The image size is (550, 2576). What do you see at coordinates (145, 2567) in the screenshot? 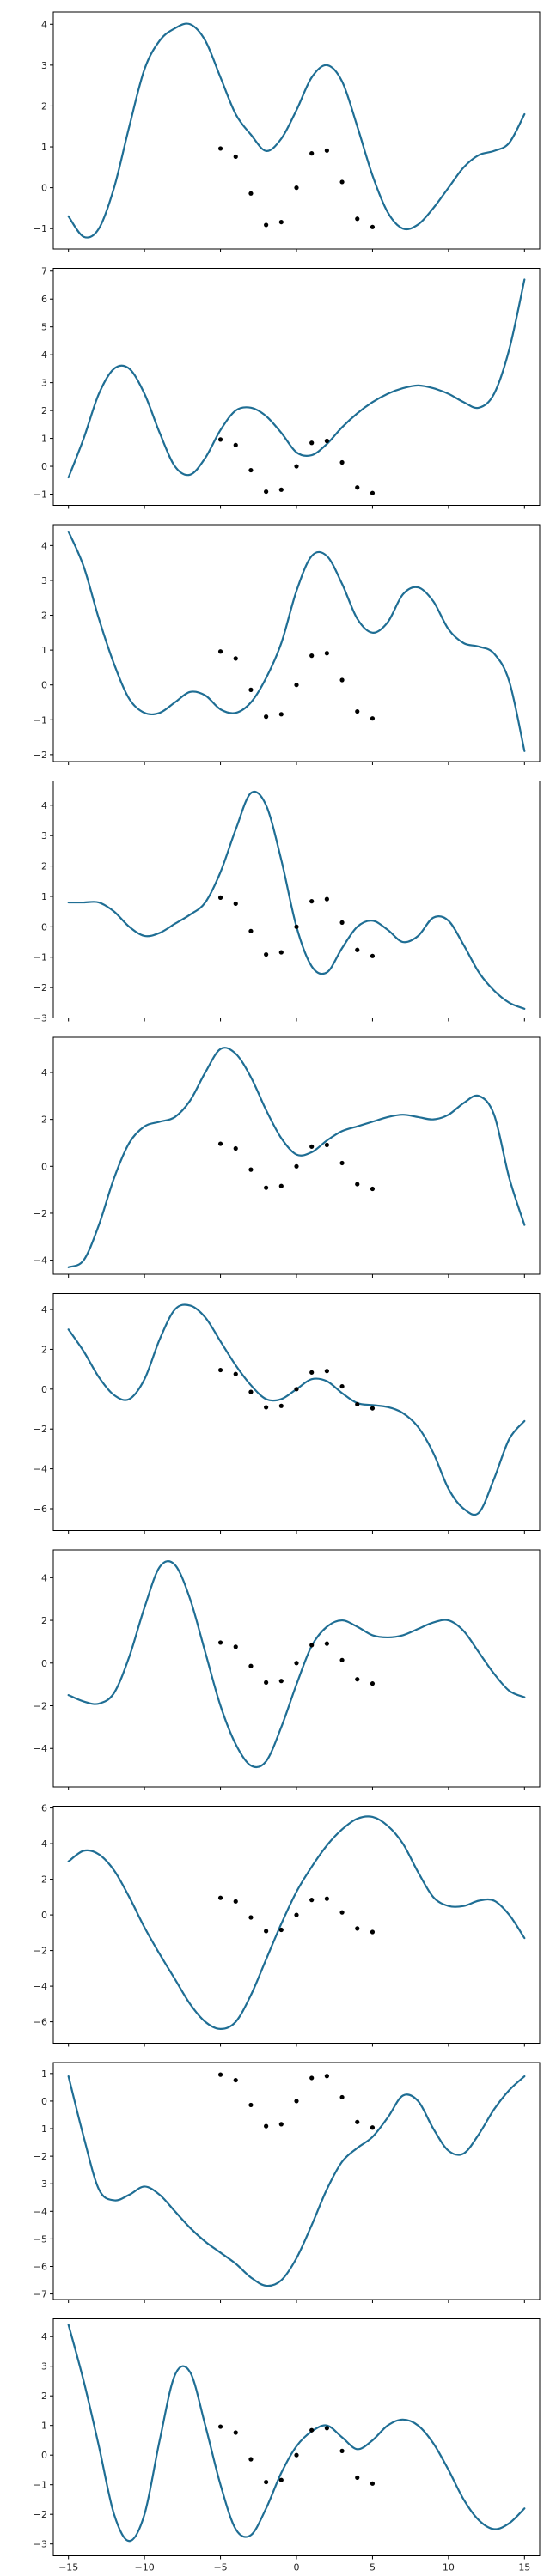
I see `x-tick-label: −10` at bounding box center [145, 2567].